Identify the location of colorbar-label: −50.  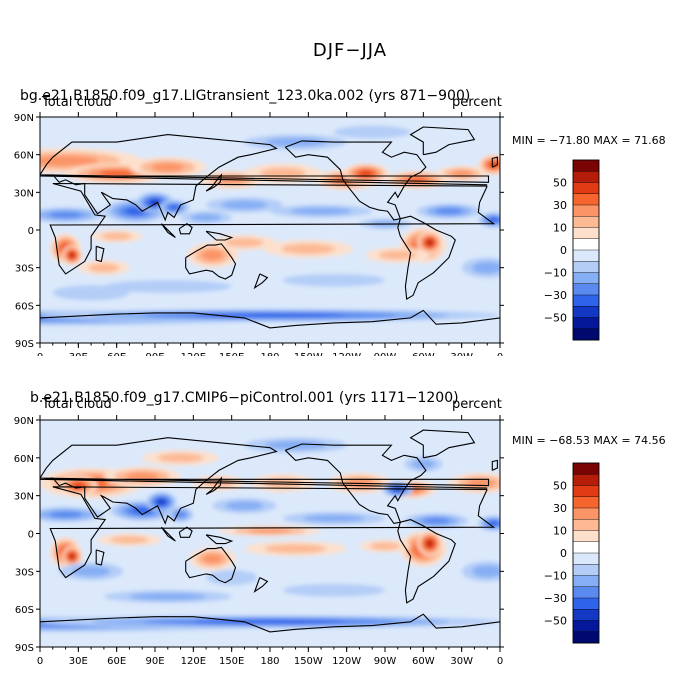
(555, 318).